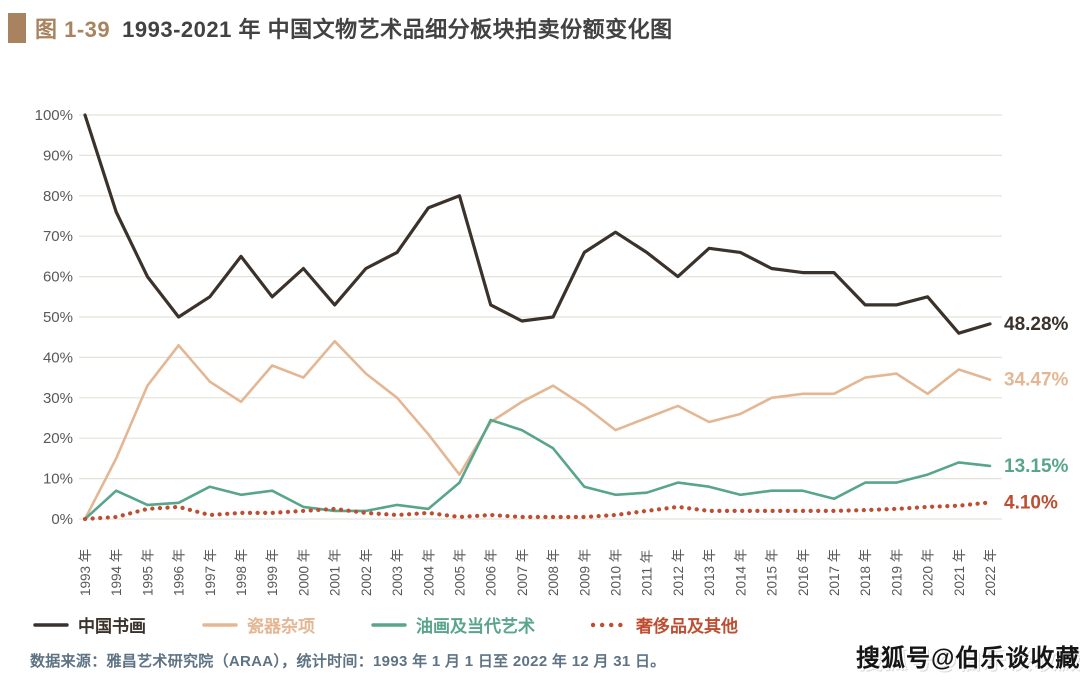 This screenshot has height=681, width=1080. What do you see at coordinates (85, 572) in the screenshot?
I see `x-tick-label: 1993 年` at bounding box center [85, 572].